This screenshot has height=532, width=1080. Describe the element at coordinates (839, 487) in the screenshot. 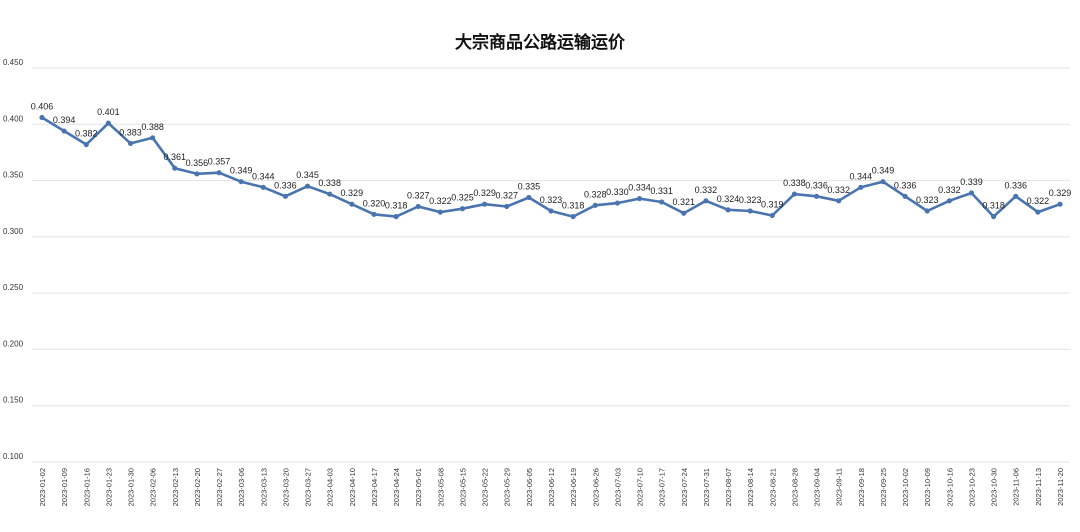

I see `x-tick-label: 2023-09-11` at that location.